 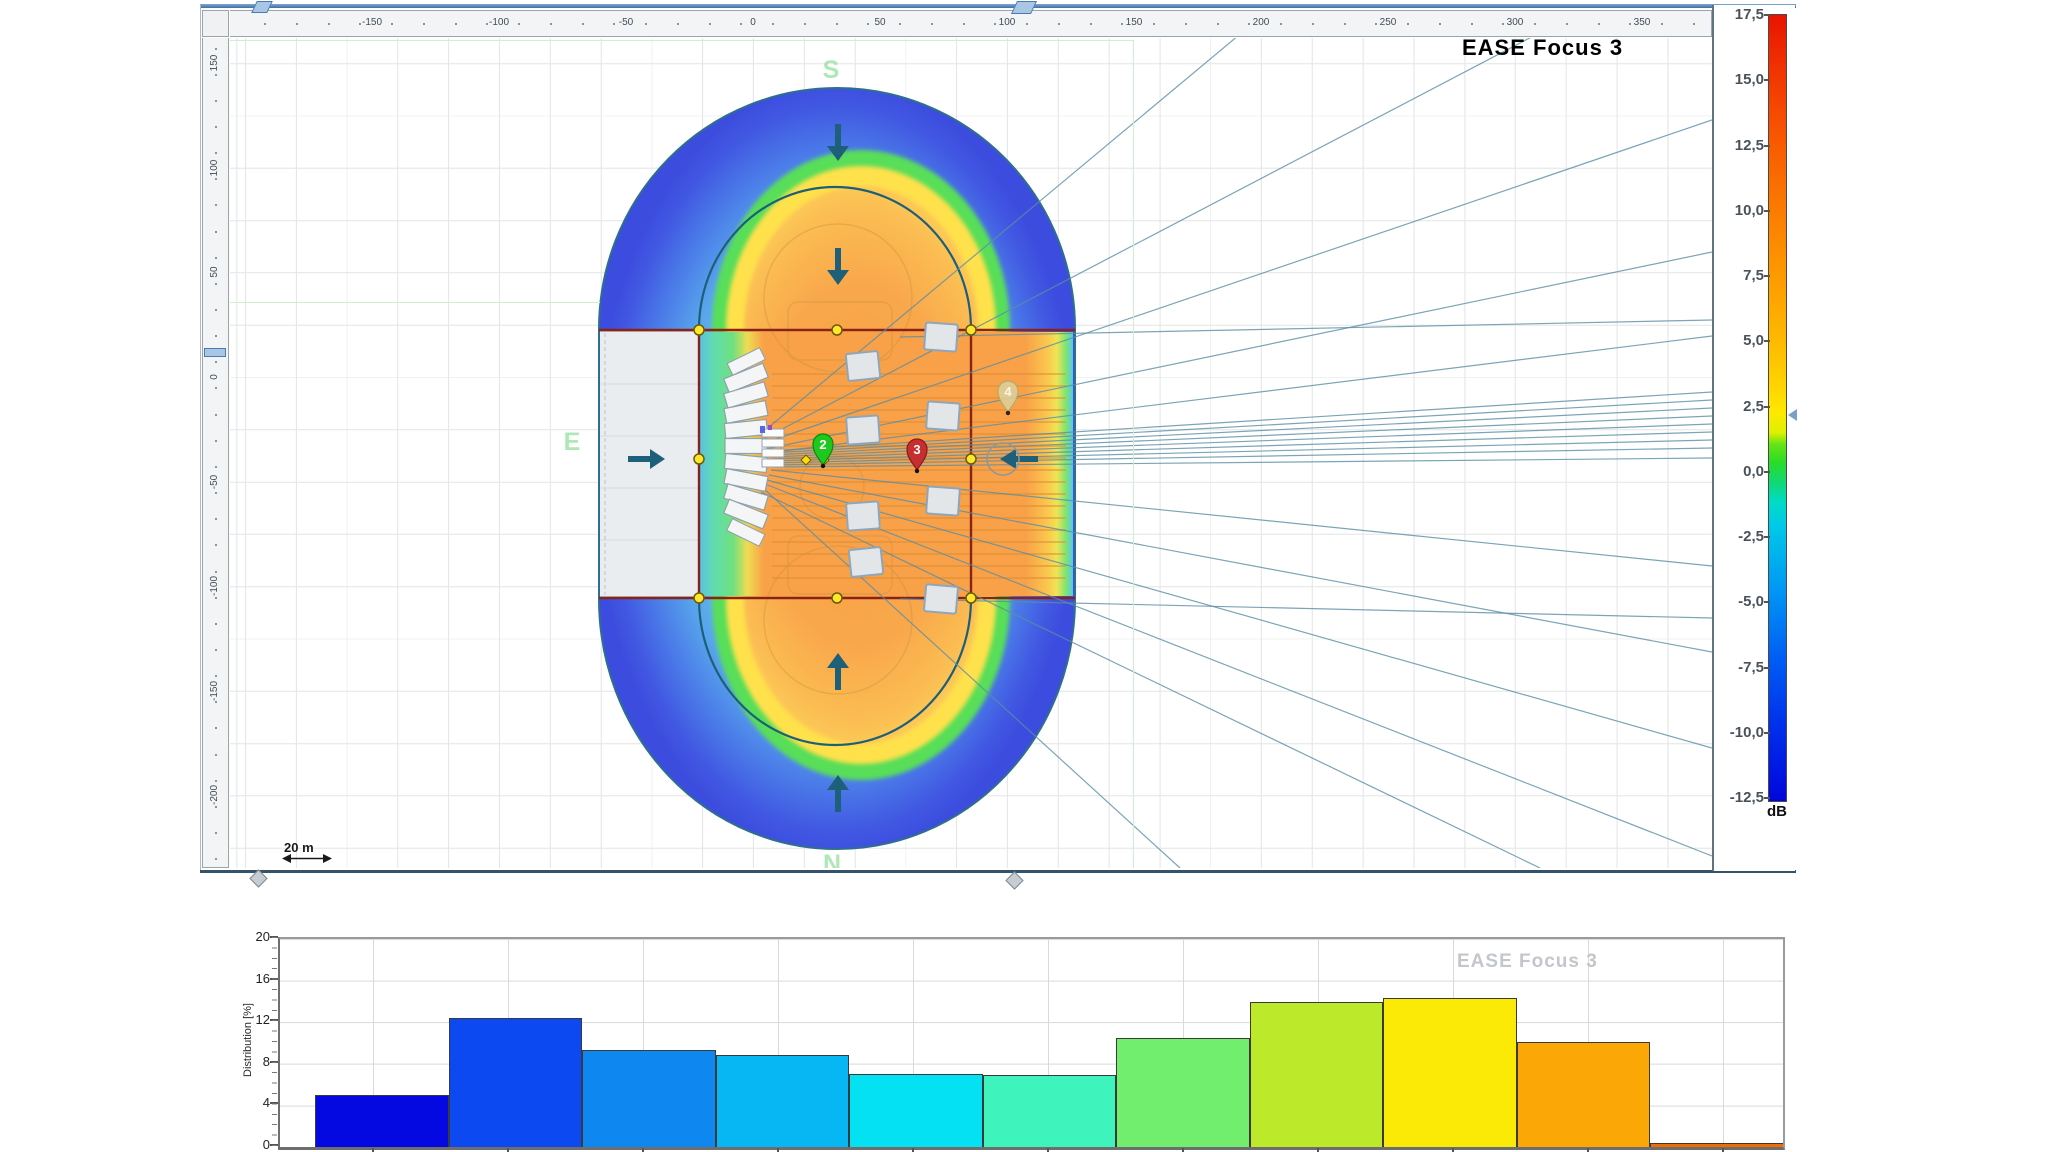 What do you see at coordinates (1003, 459) in the screenshot?
I see `listener-circle` at bounding box center [1003, 459].